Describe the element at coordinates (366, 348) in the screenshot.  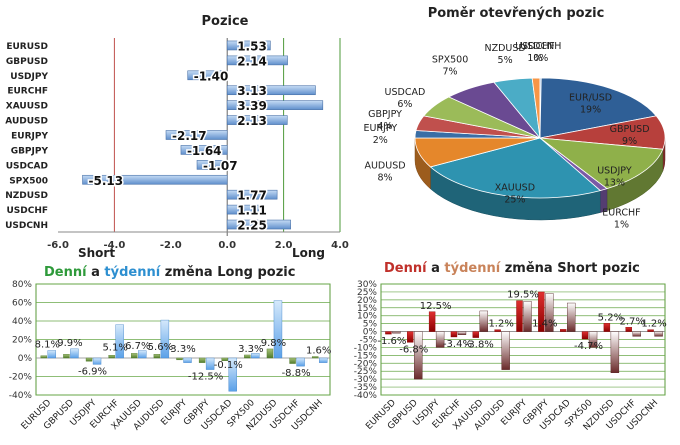
I see `y-tick-label: -10%` at that location.